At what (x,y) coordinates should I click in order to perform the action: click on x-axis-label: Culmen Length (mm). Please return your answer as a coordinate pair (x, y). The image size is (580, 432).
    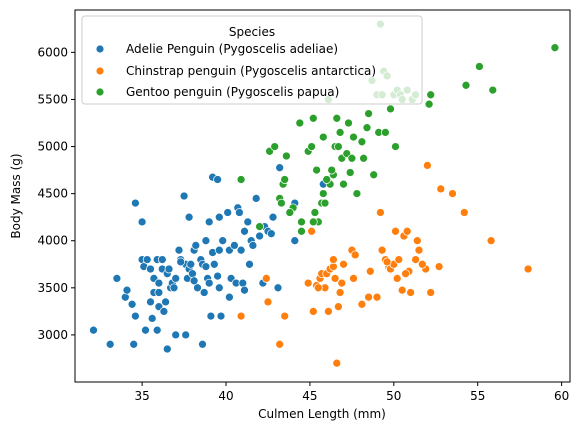
    Looking at the image, I should click on (322, 414).